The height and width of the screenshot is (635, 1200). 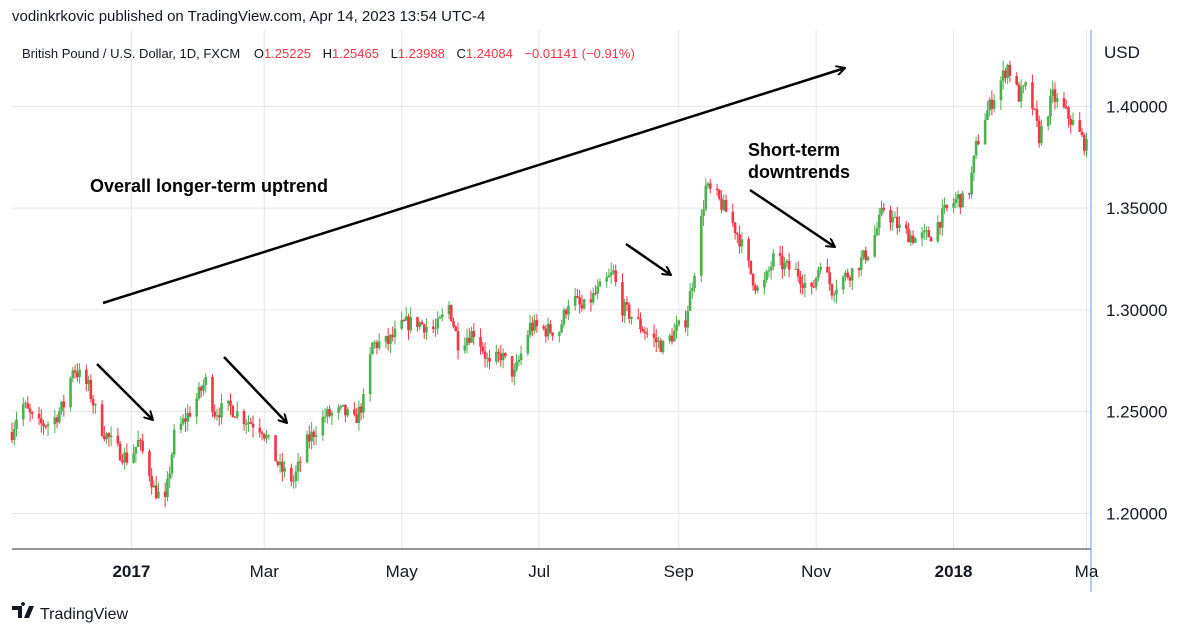 What do you see at coordinates (1136, 412) in the screenshot?
I see `y-tick-label: 1.25000` at bounding box center [1136, 412].